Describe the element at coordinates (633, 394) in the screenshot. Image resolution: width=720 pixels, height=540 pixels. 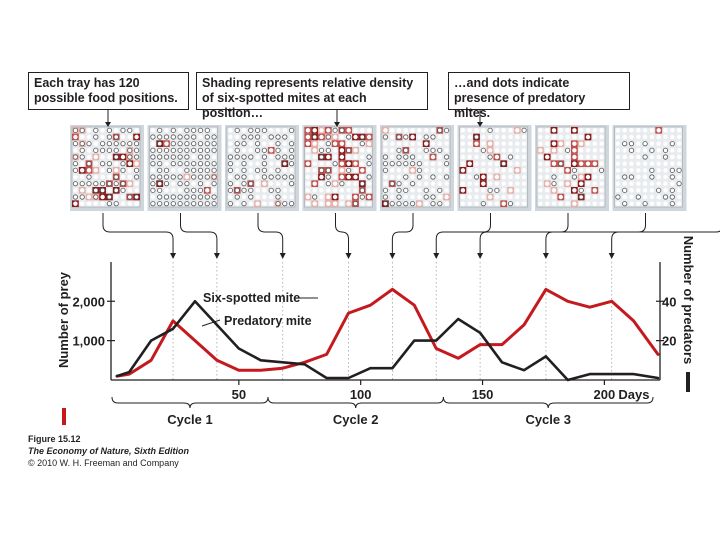
I see `x-unit-label: Days` at that location.